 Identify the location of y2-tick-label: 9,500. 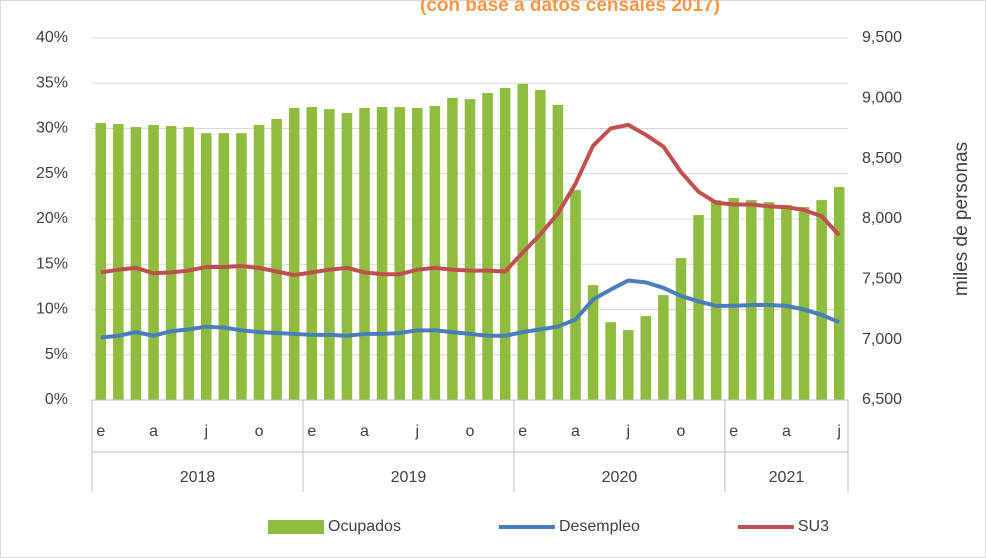
(882, 37).